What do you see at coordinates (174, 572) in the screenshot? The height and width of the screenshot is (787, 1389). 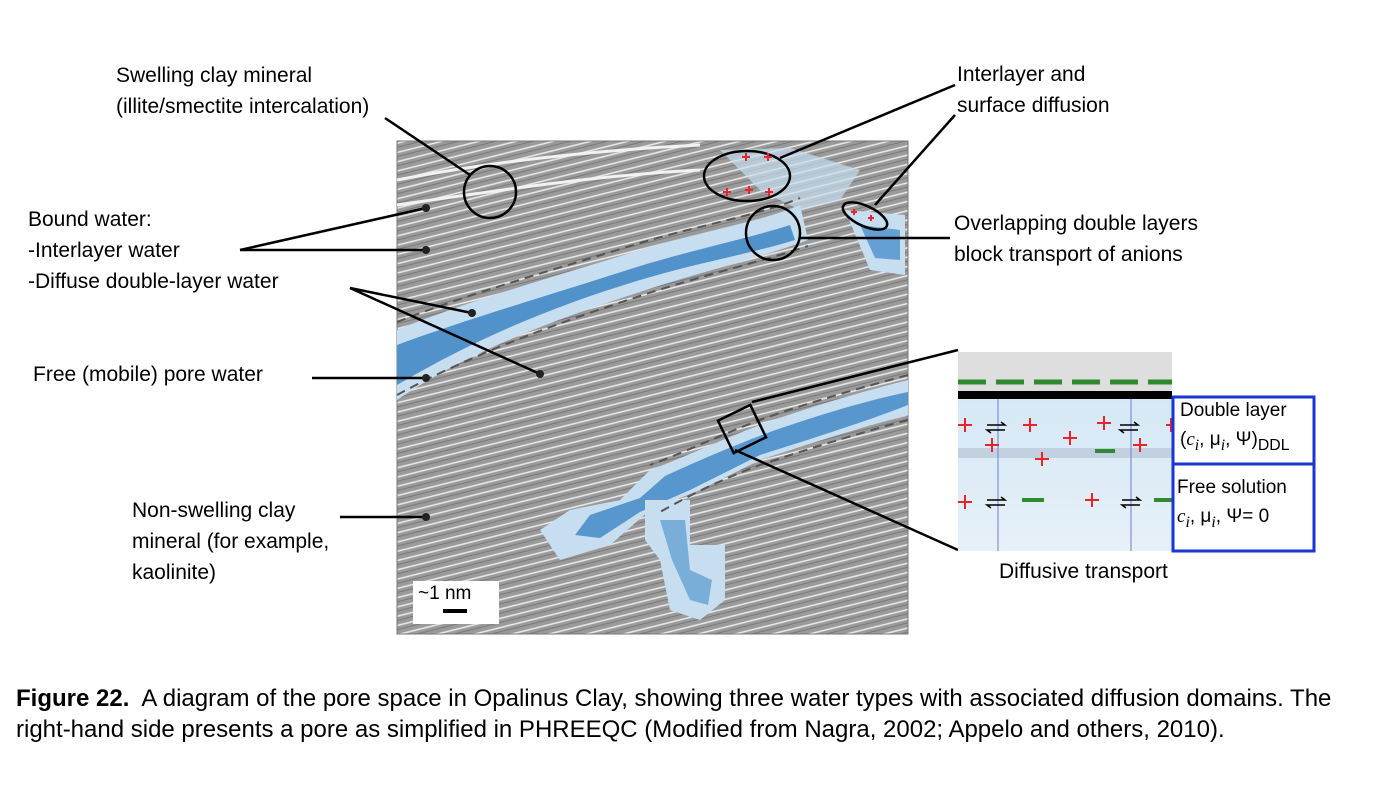 I see `nonswelling-label-3: kaolinite)` at bounding box center [174, 572].